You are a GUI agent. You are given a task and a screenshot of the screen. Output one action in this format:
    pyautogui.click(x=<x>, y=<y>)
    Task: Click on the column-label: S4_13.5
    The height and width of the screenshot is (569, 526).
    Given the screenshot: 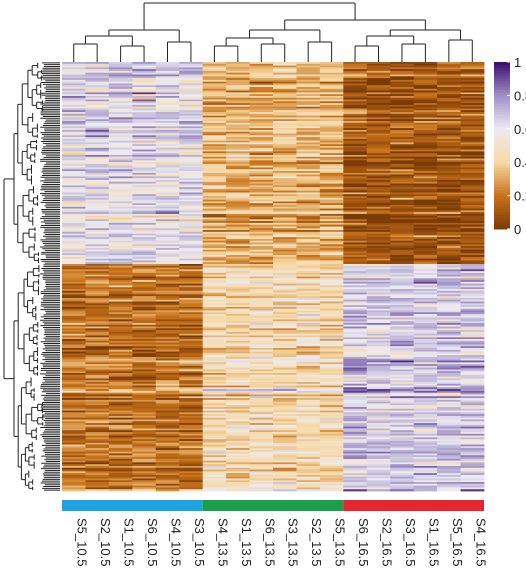 What is the action you would take?
    pyautogui.click(x=222, y=542)
    